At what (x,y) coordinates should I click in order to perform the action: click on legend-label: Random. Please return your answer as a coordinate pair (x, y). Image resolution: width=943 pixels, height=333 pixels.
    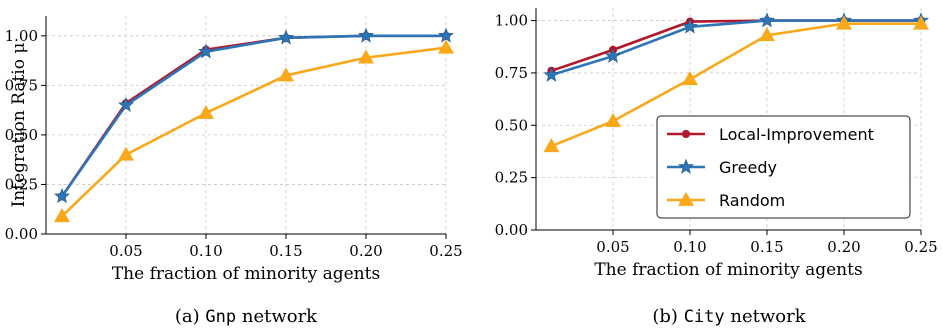
    Looking at the image, I should click on (752, 200).